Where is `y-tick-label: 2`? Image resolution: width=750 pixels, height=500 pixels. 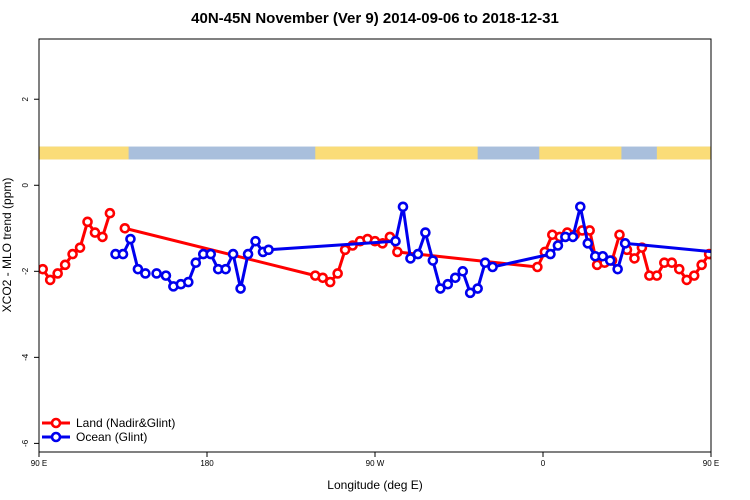 y-tick-label: 2 is located at coordinates (25, 98).